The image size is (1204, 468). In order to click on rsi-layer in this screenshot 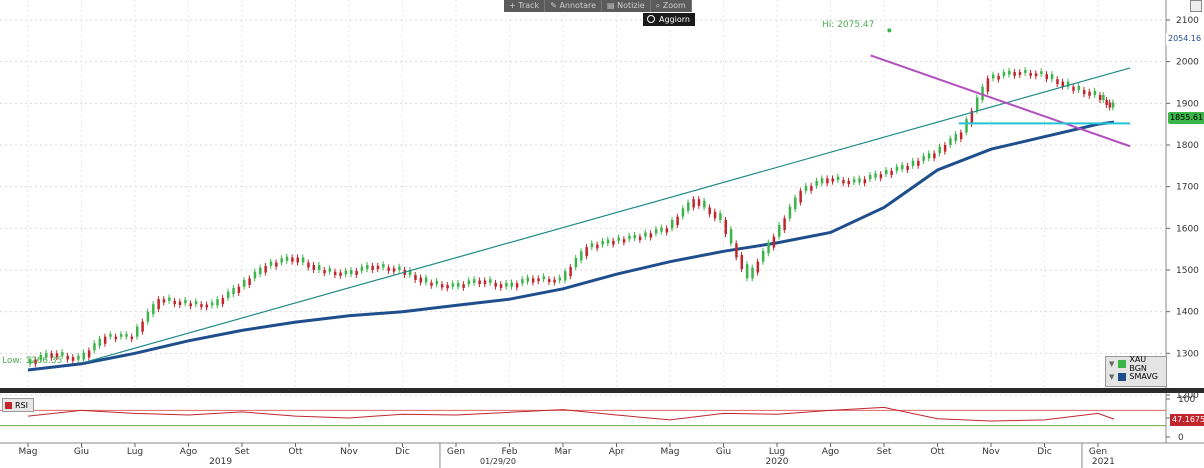, I will do `click(571, 414)`.